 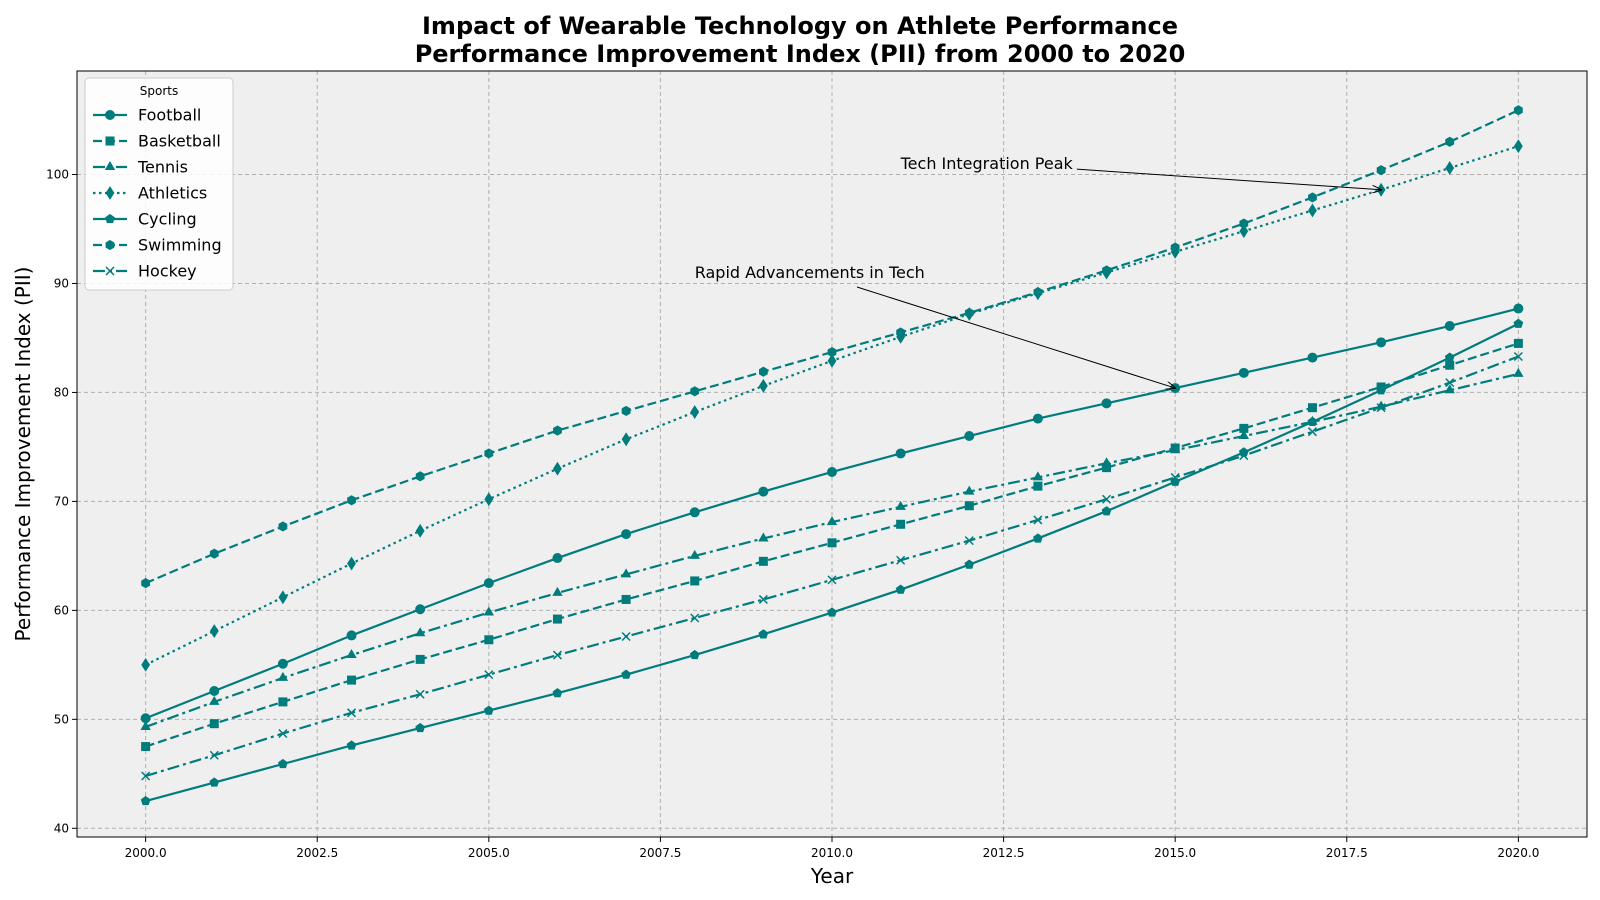 What do you see at coordinates (61, 828) in the screenshot?
I see `y-tick-label: 40` at bounding box center [61, 828].